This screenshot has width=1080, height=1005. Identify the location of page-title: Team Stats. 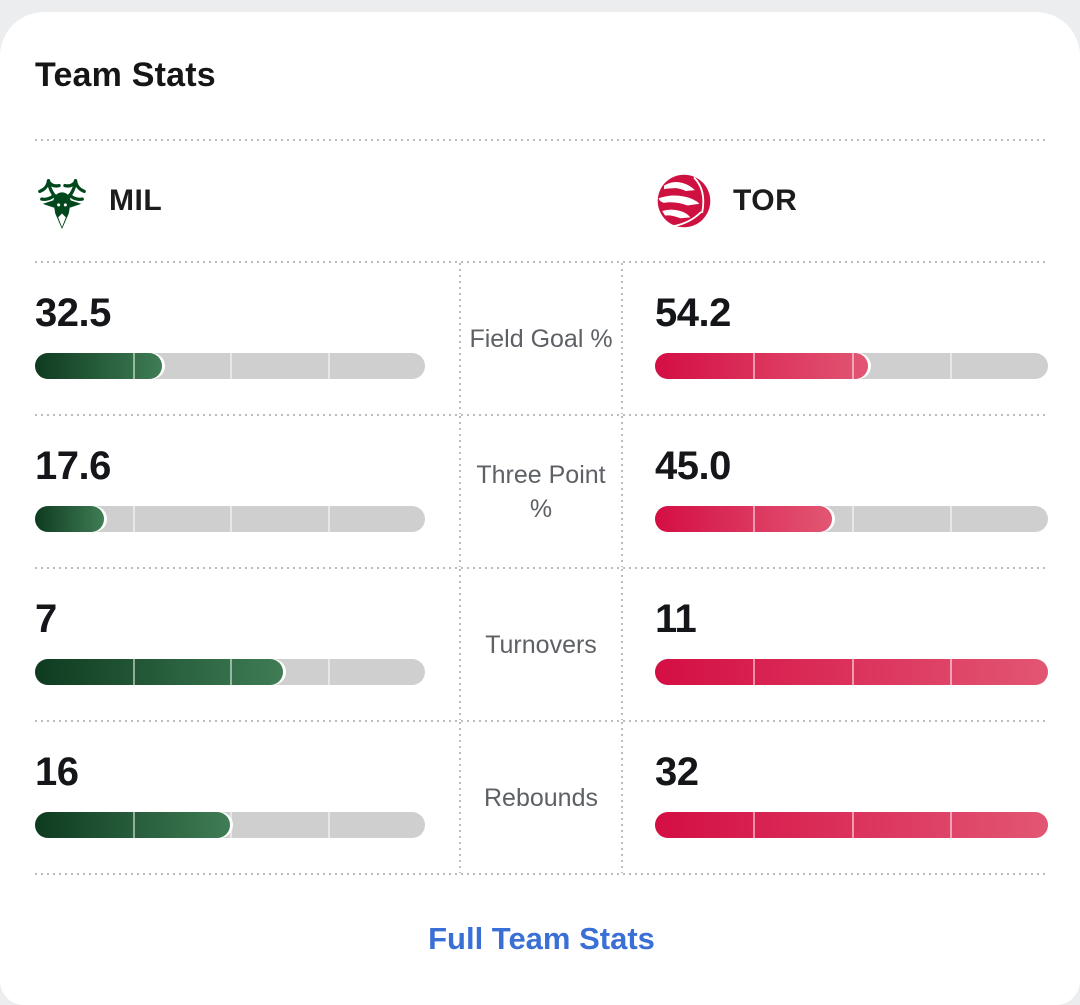
(125, 75).